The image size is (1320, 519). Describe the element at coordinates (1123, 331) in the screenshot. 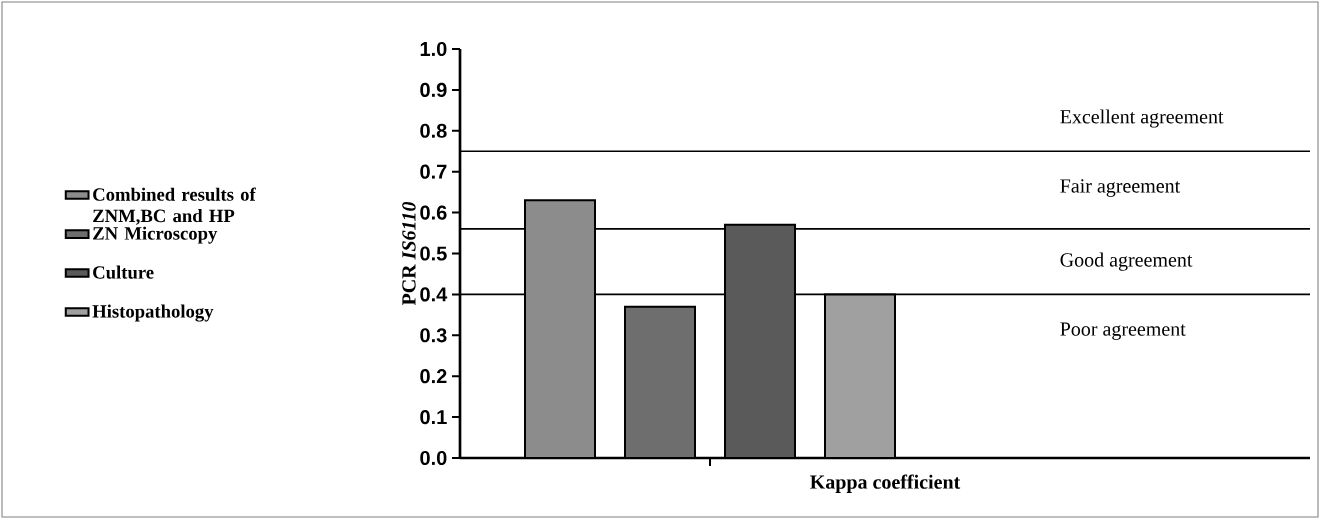

I see `annotation: Poor agreement` at that location.